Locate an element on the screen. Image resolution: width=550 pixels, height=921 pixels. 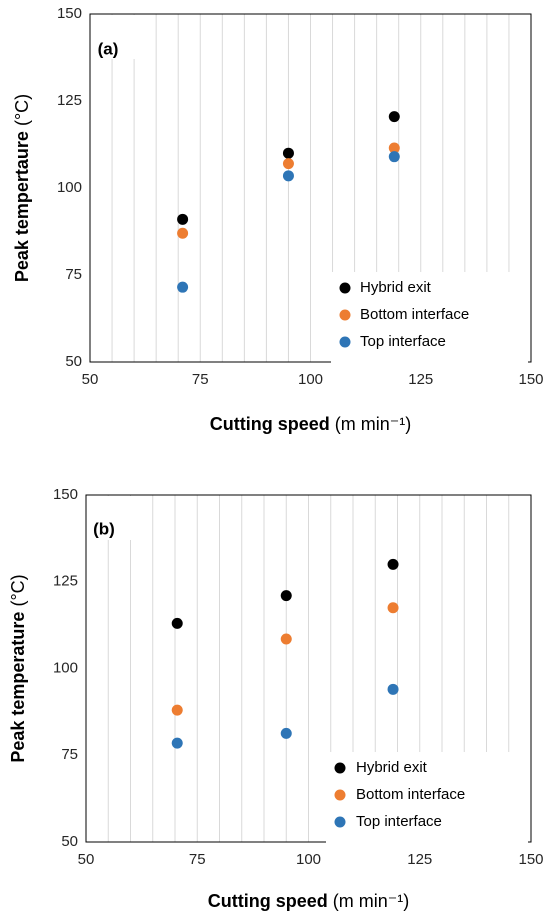
y-axis-title: Peak temperature (°C) is located at coordinates (18, 668).